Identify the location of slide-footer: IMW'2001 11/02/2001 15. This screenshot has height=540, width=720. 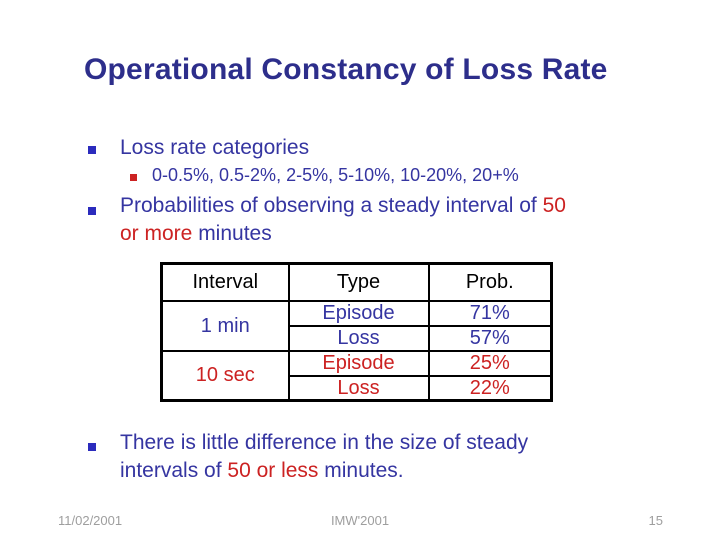
(360, 521).